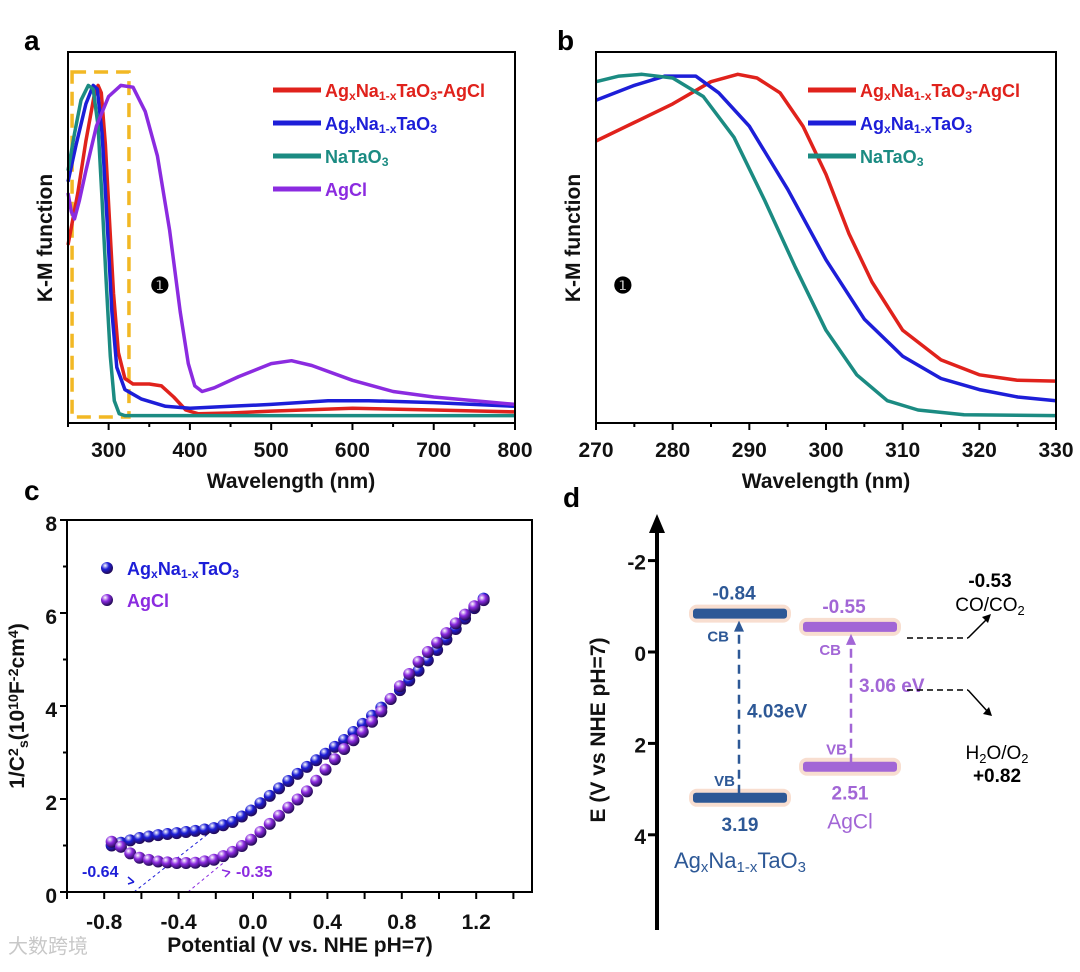 The image size is (1080, 972). What do you see at coordinates (850, 822) in the screenshot?
I see `material-name: AgCl` at bounding box center [850, 822].